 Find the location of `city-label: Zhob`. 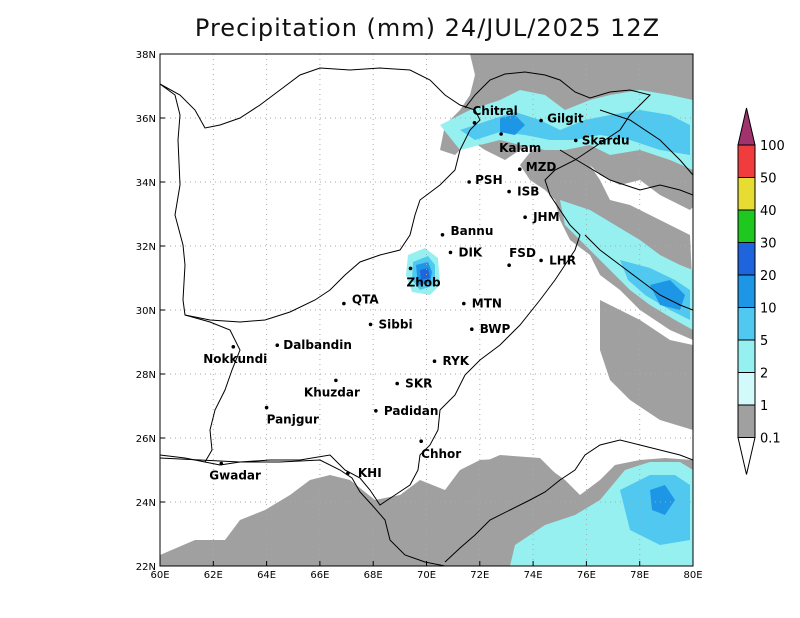

city-label: Zhob is located at coordinates (424, 282).